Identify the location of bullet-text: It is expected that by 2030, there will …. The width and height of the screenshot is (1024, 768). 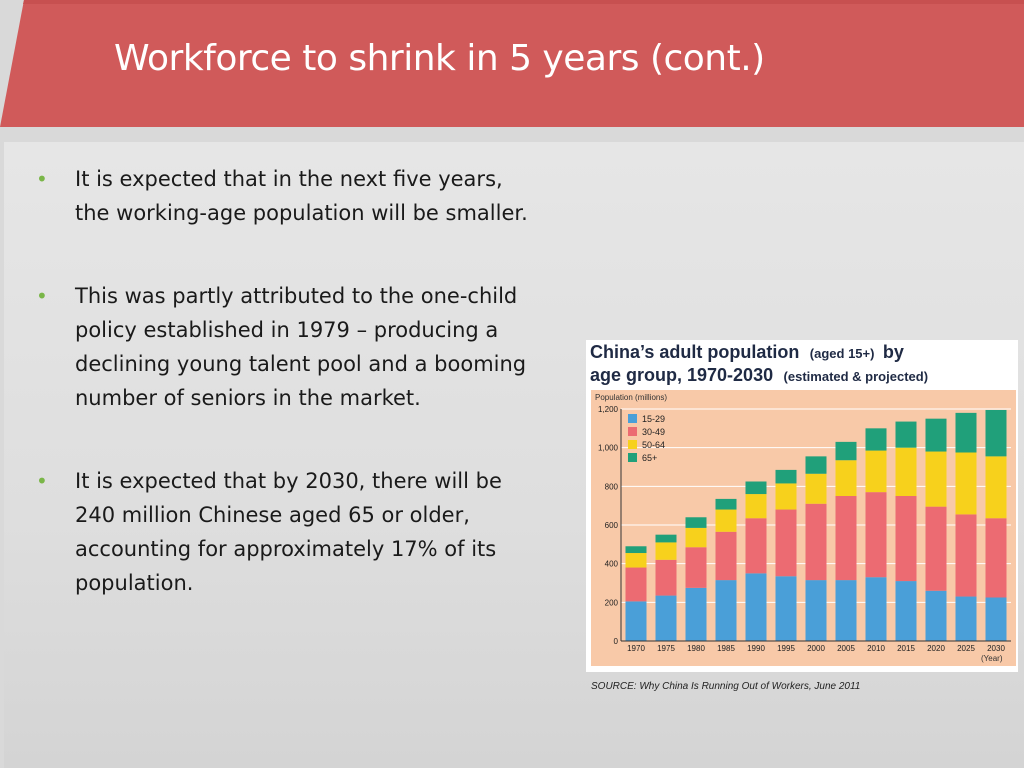
(288, 532).